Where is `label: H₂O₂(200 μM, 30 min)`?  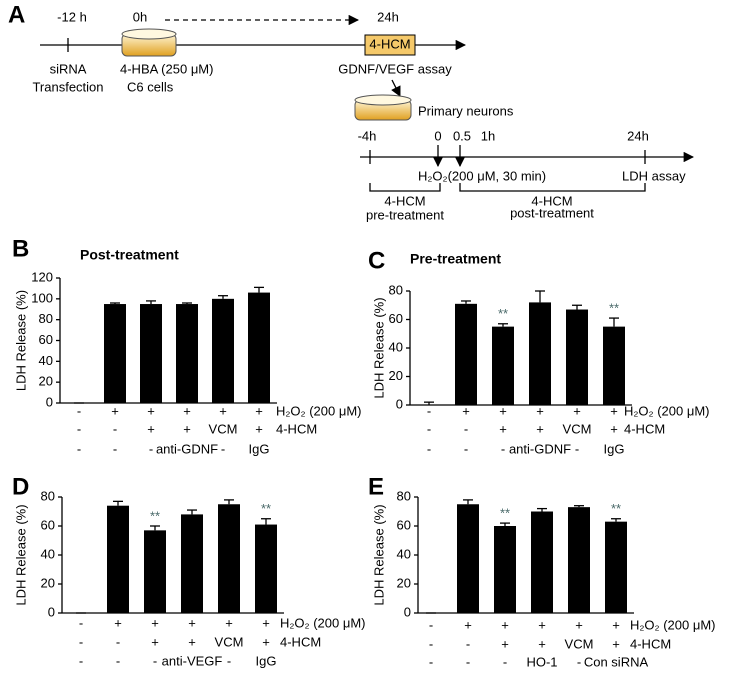
label: H₂O₂(200 μM, 30 min) is located at coordinates (482, 175).